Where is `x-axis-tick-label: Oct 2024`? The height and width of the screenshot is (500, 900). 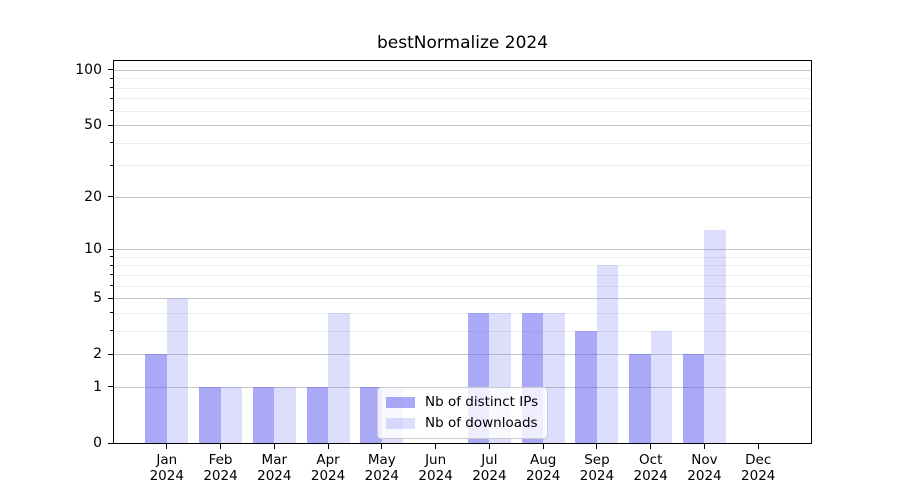 x-axis-tick-label: Oct 2024 is located at coordinates (650, 468).